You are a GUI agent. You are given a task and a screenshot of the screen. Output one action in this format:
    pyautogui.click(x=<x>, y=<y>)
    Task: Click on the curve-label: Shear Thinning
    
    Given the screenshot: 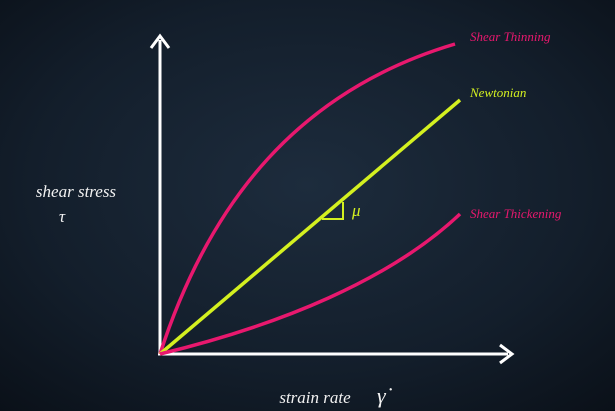 What is the action you would take?
    pyautogui.click(x=510, y=36)
    